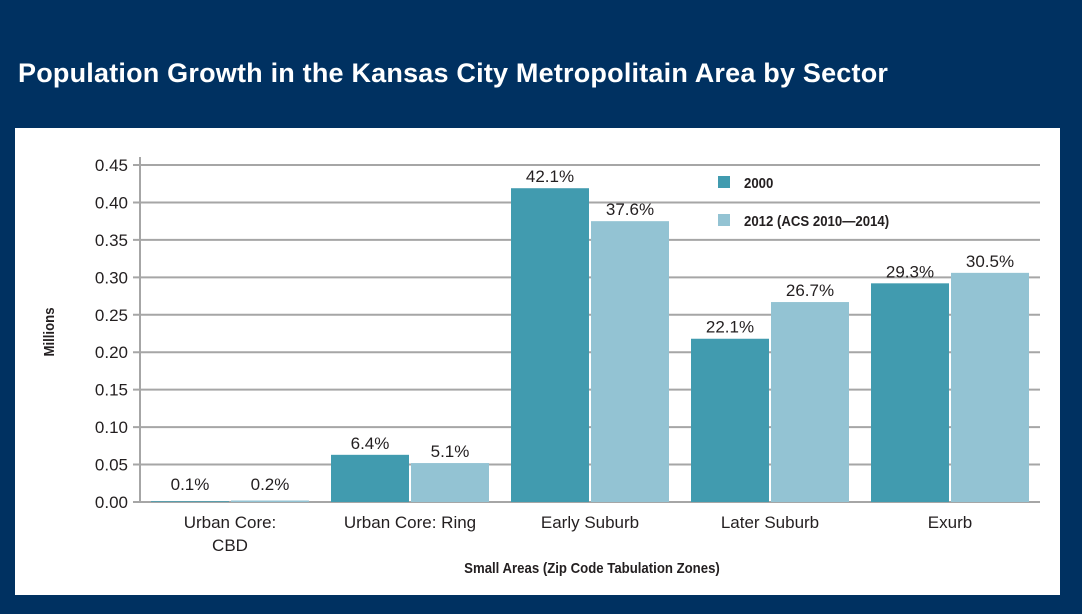  What do you see at coordinates (270, 484) in the screenshot?
I see `data-label: 0.2%` at bounding box center [270, 484].